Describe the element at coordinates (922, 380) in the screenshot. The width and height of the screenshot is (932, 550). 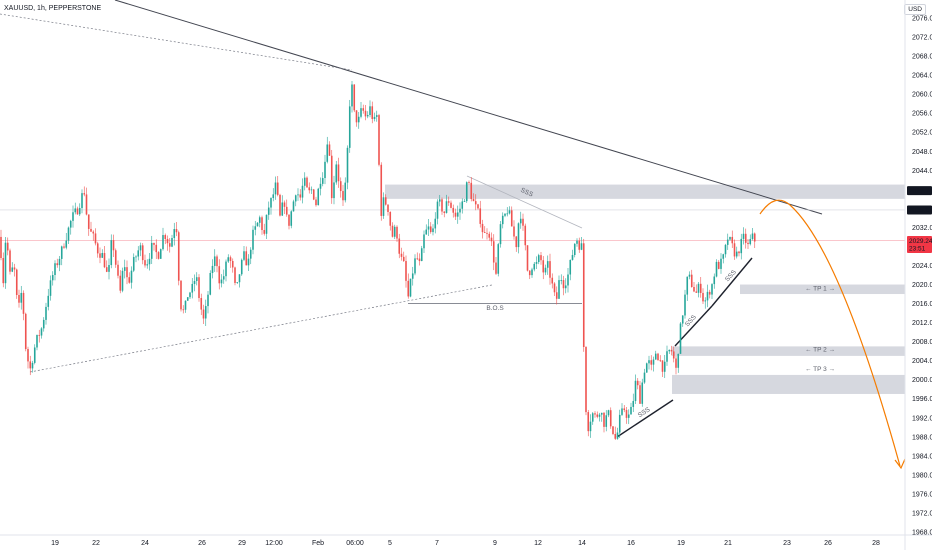
I see `y-tick-label: 2000.00` at that location.